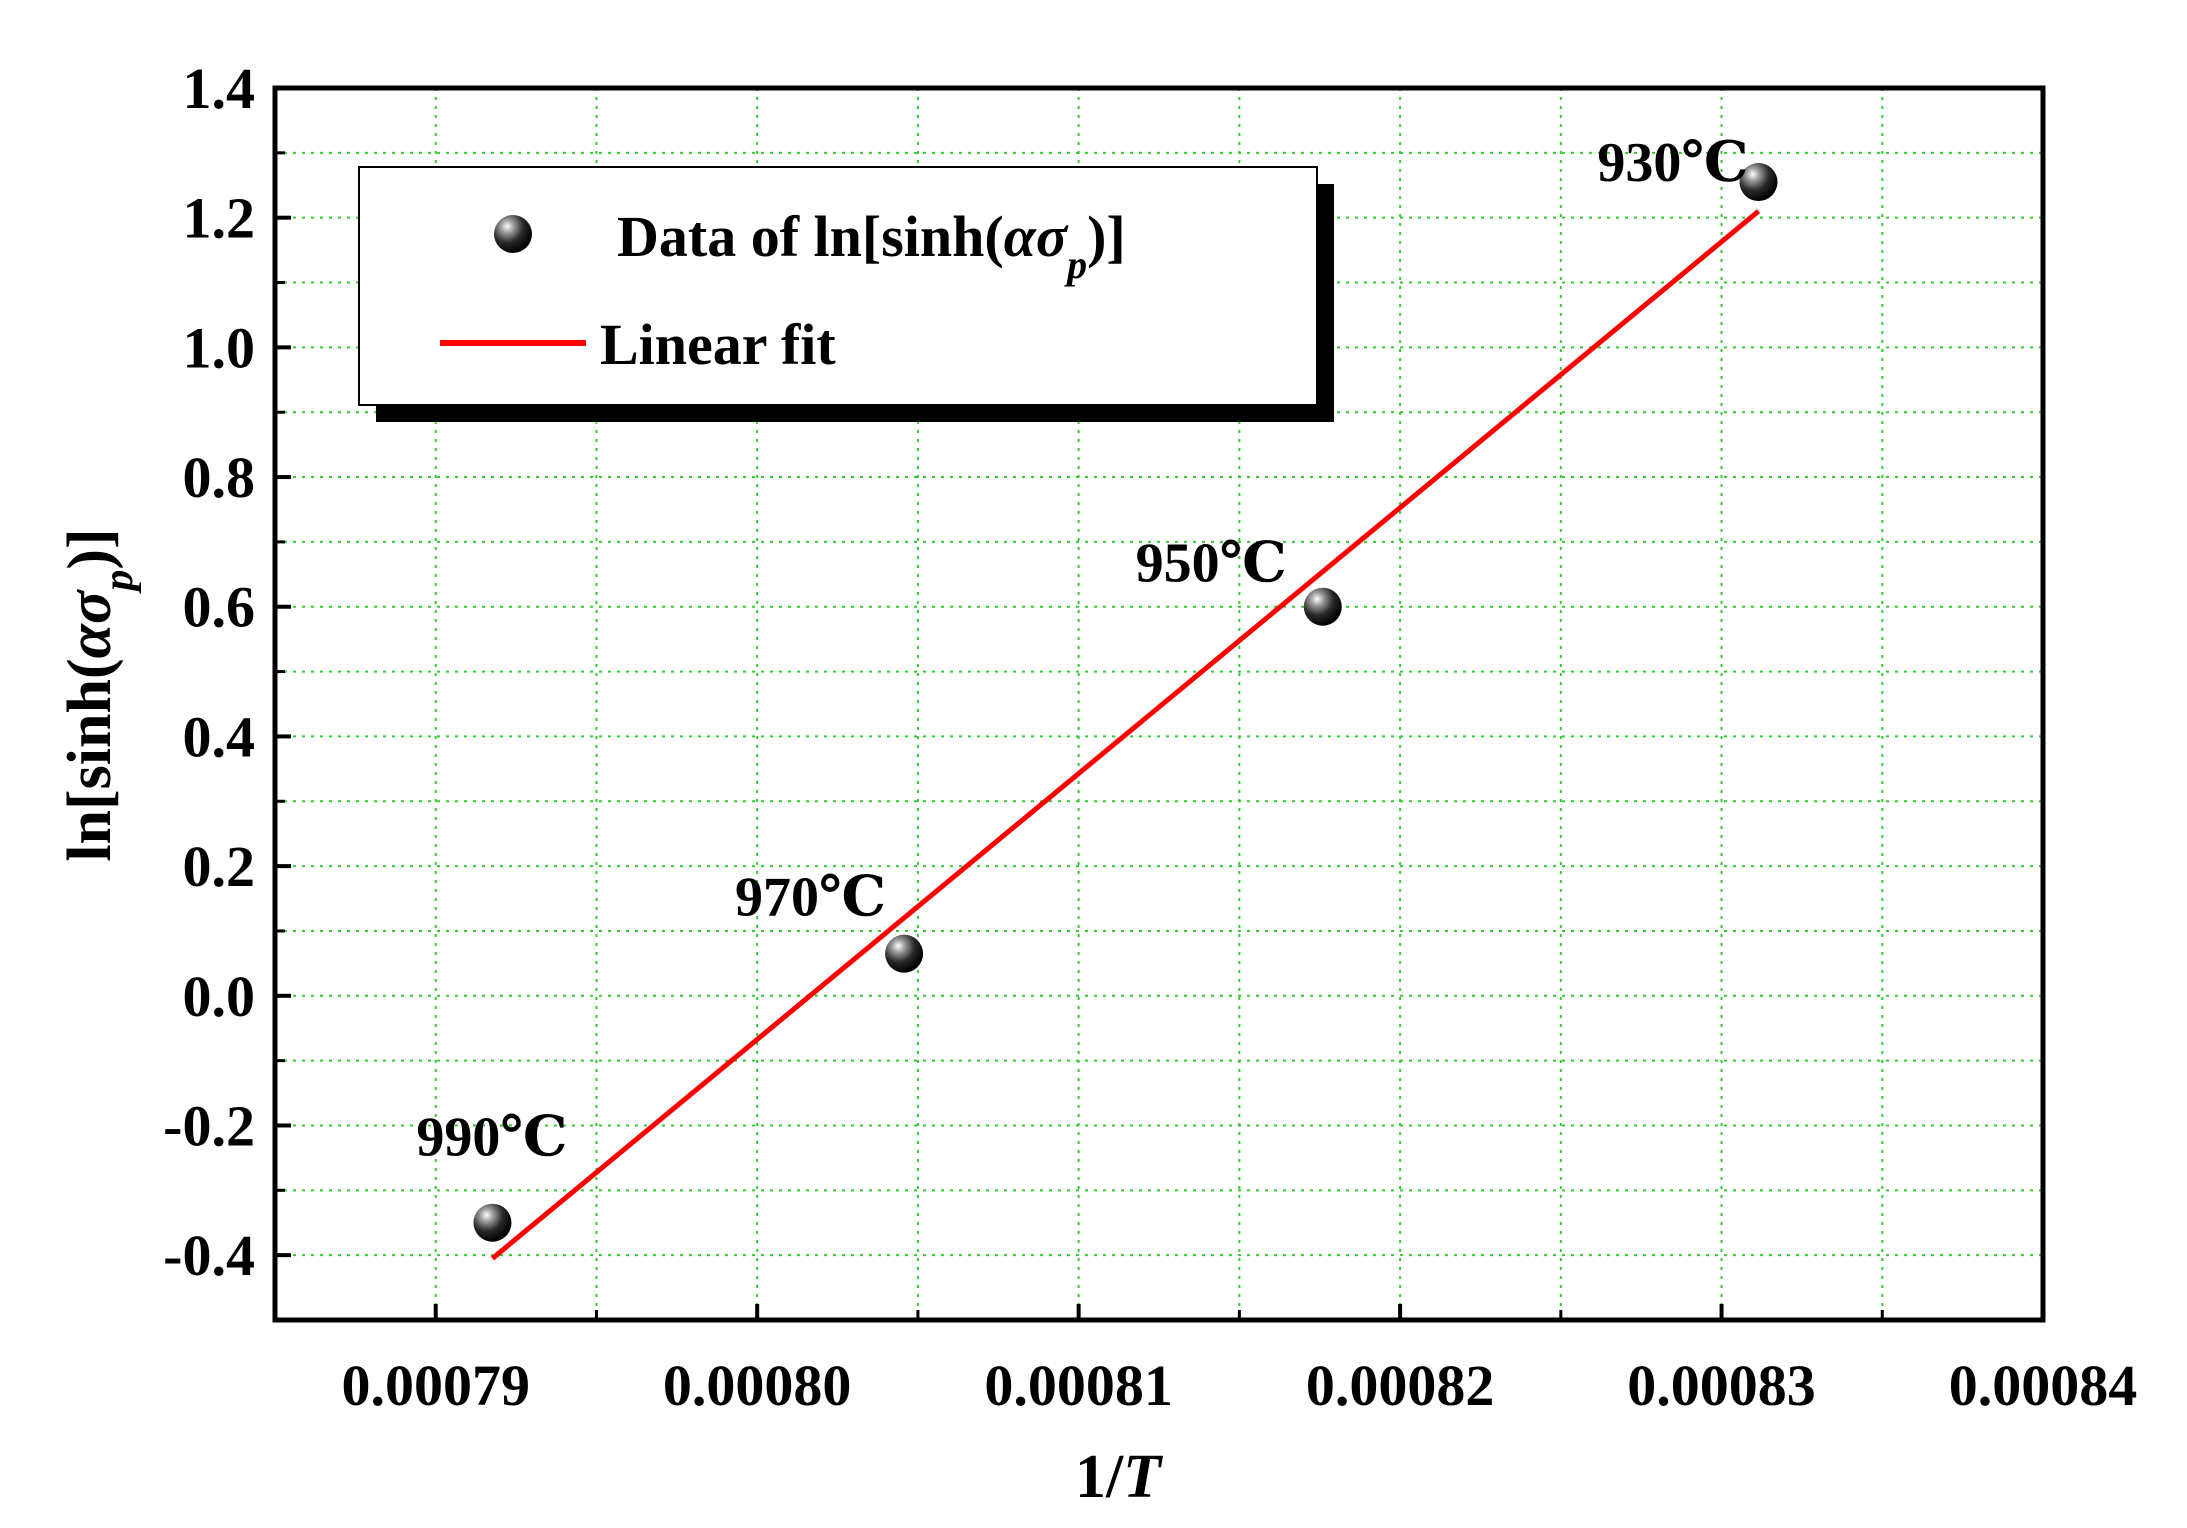 This screenshot has height=1528, width=2187. Describe the element at coordinates (871, 245) in the screenshot. I see `legend-scatter-label: Data of ln[sinh(ασp)]` at that location.